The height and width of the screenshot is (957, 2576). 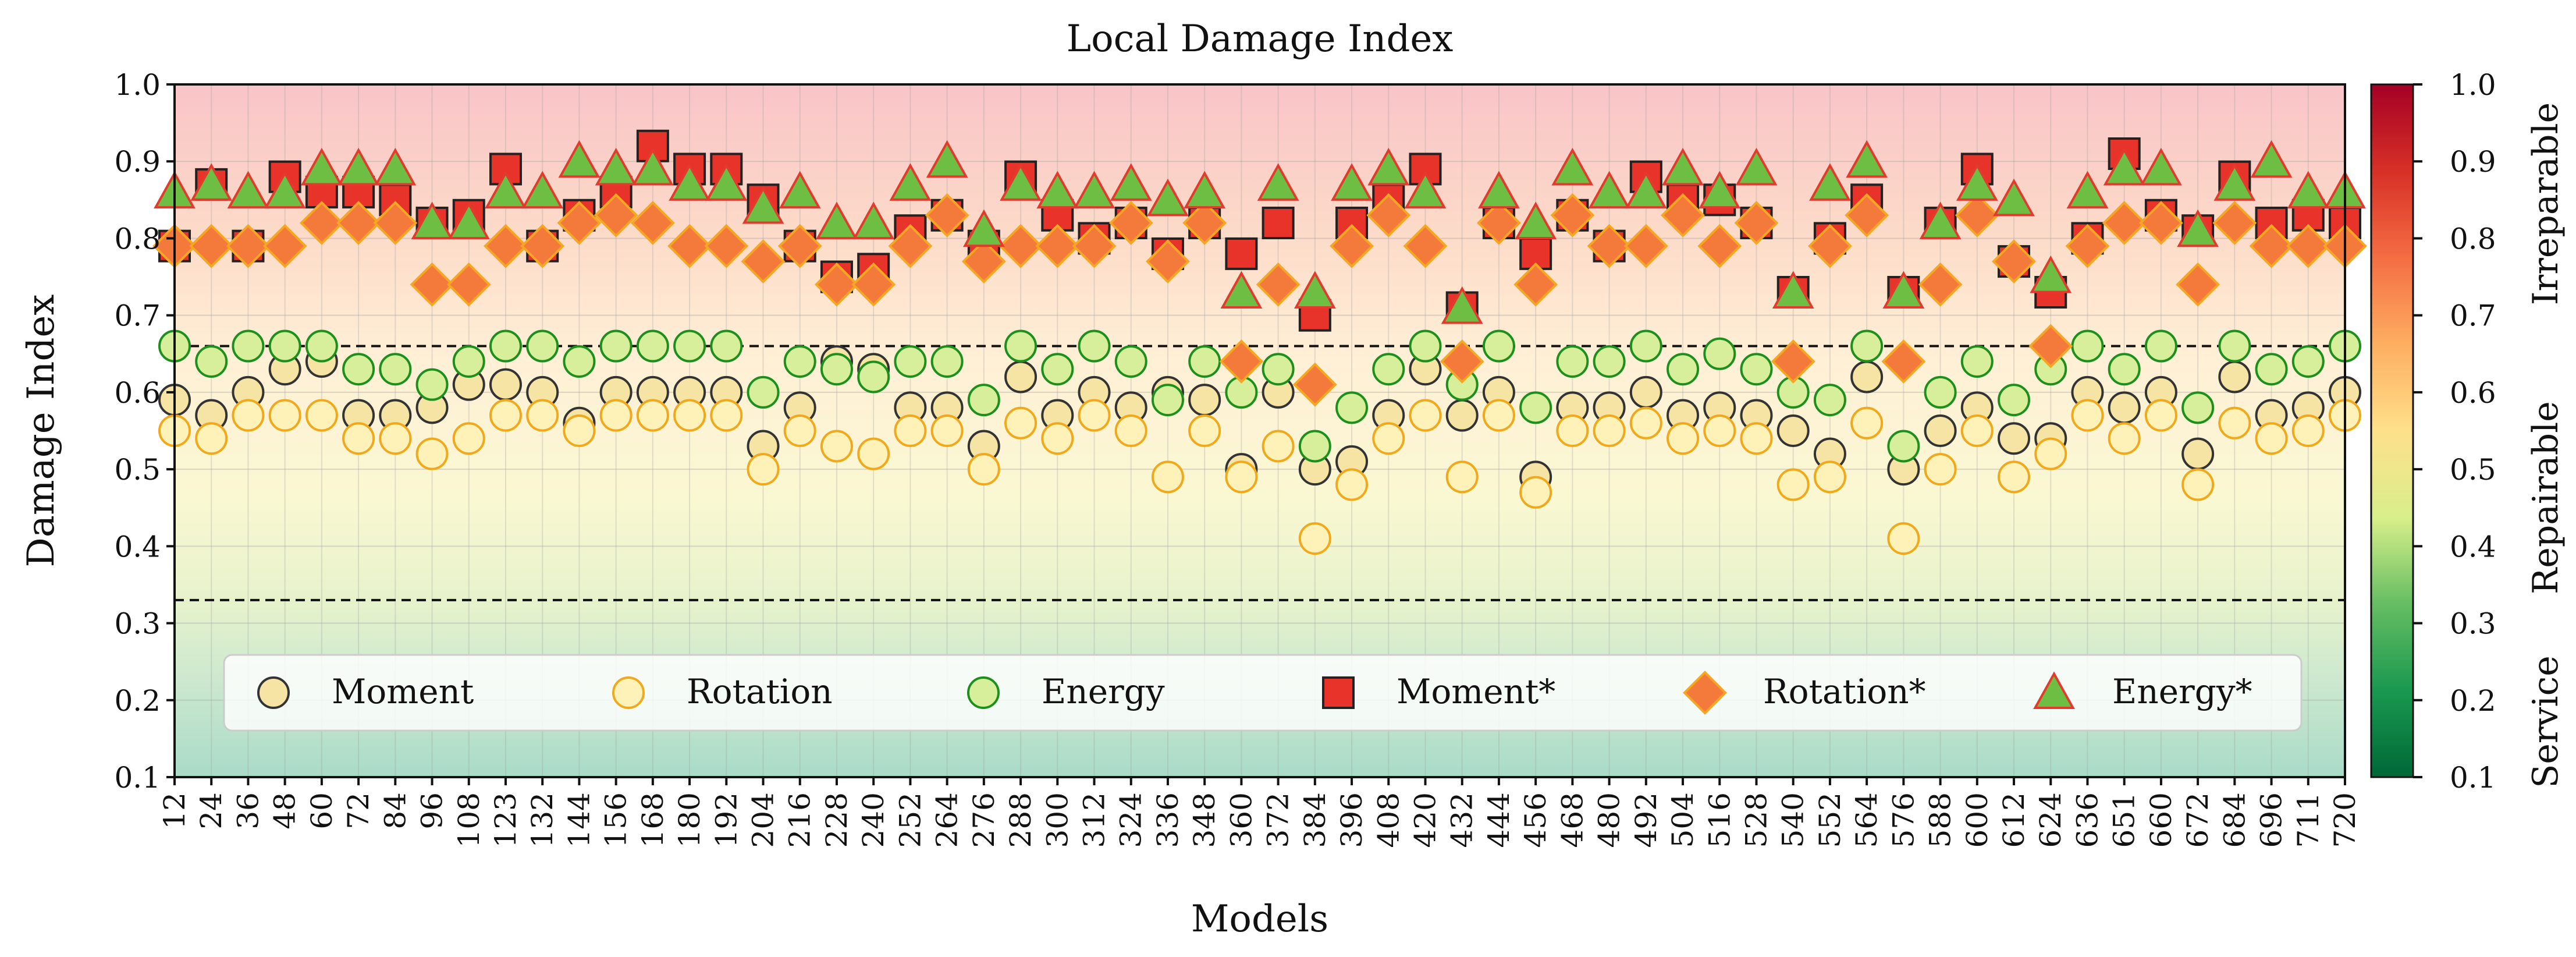 I want to click on legend-label: Rotation, so click(x=760, y=691).